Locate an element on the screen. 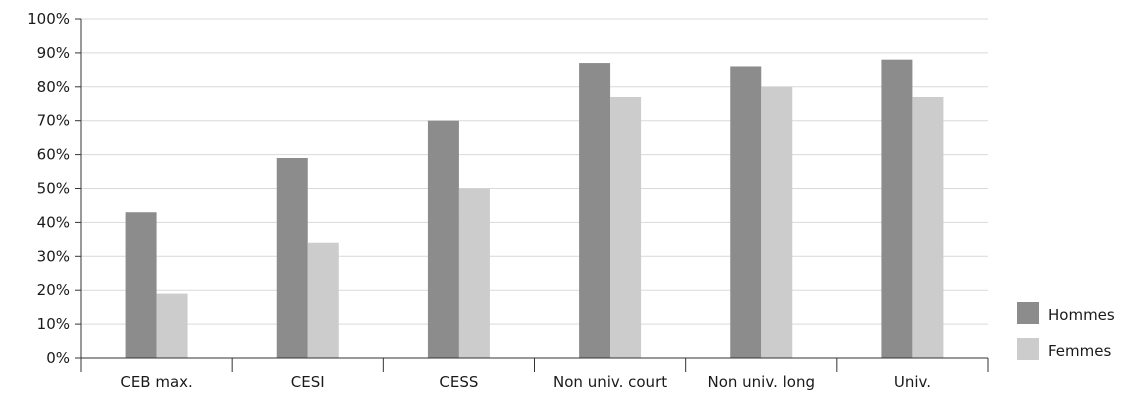 The image size is (1129, 393). x-tick-label: Non univ. long is located at coordinates (761, 382).